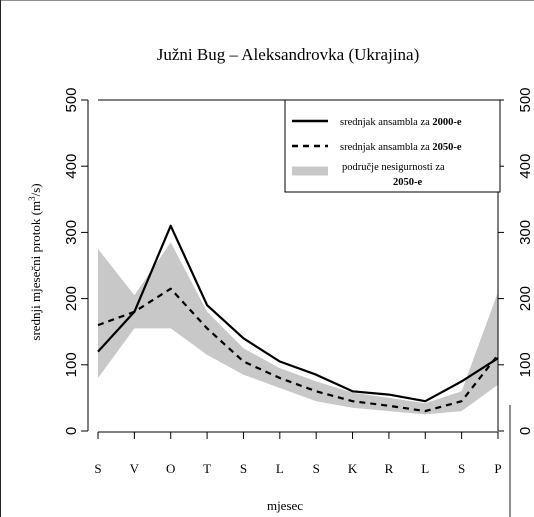  Describe the element at coordinates (353, 468) in the screenshot. I see `x-tick-label: K` at that location.